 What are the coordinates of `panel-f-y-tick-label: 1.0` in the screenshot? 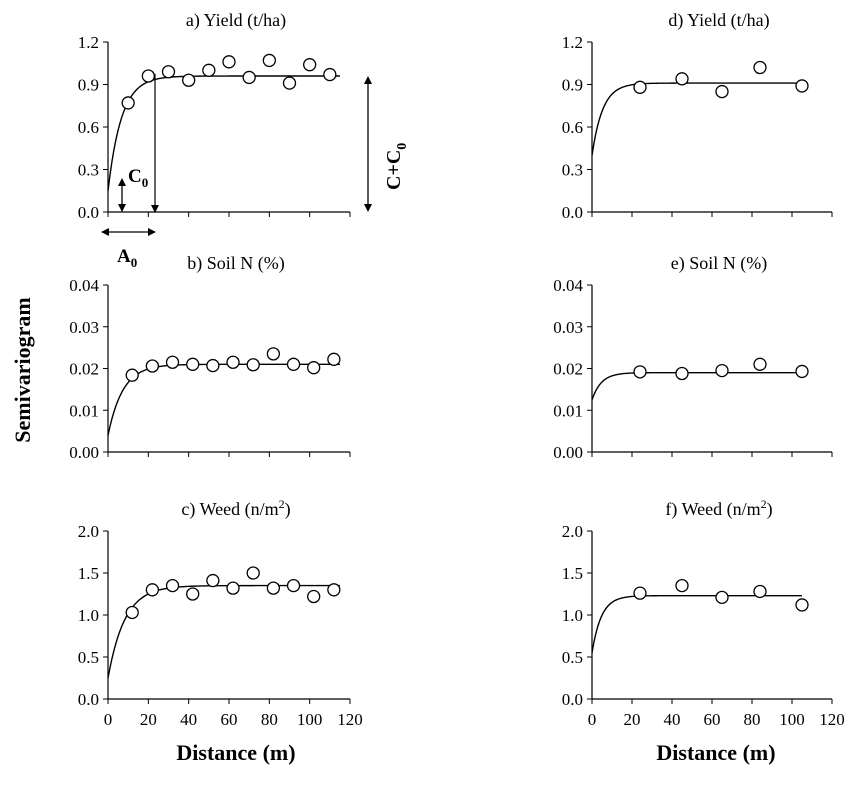 It's located at (572, 615).